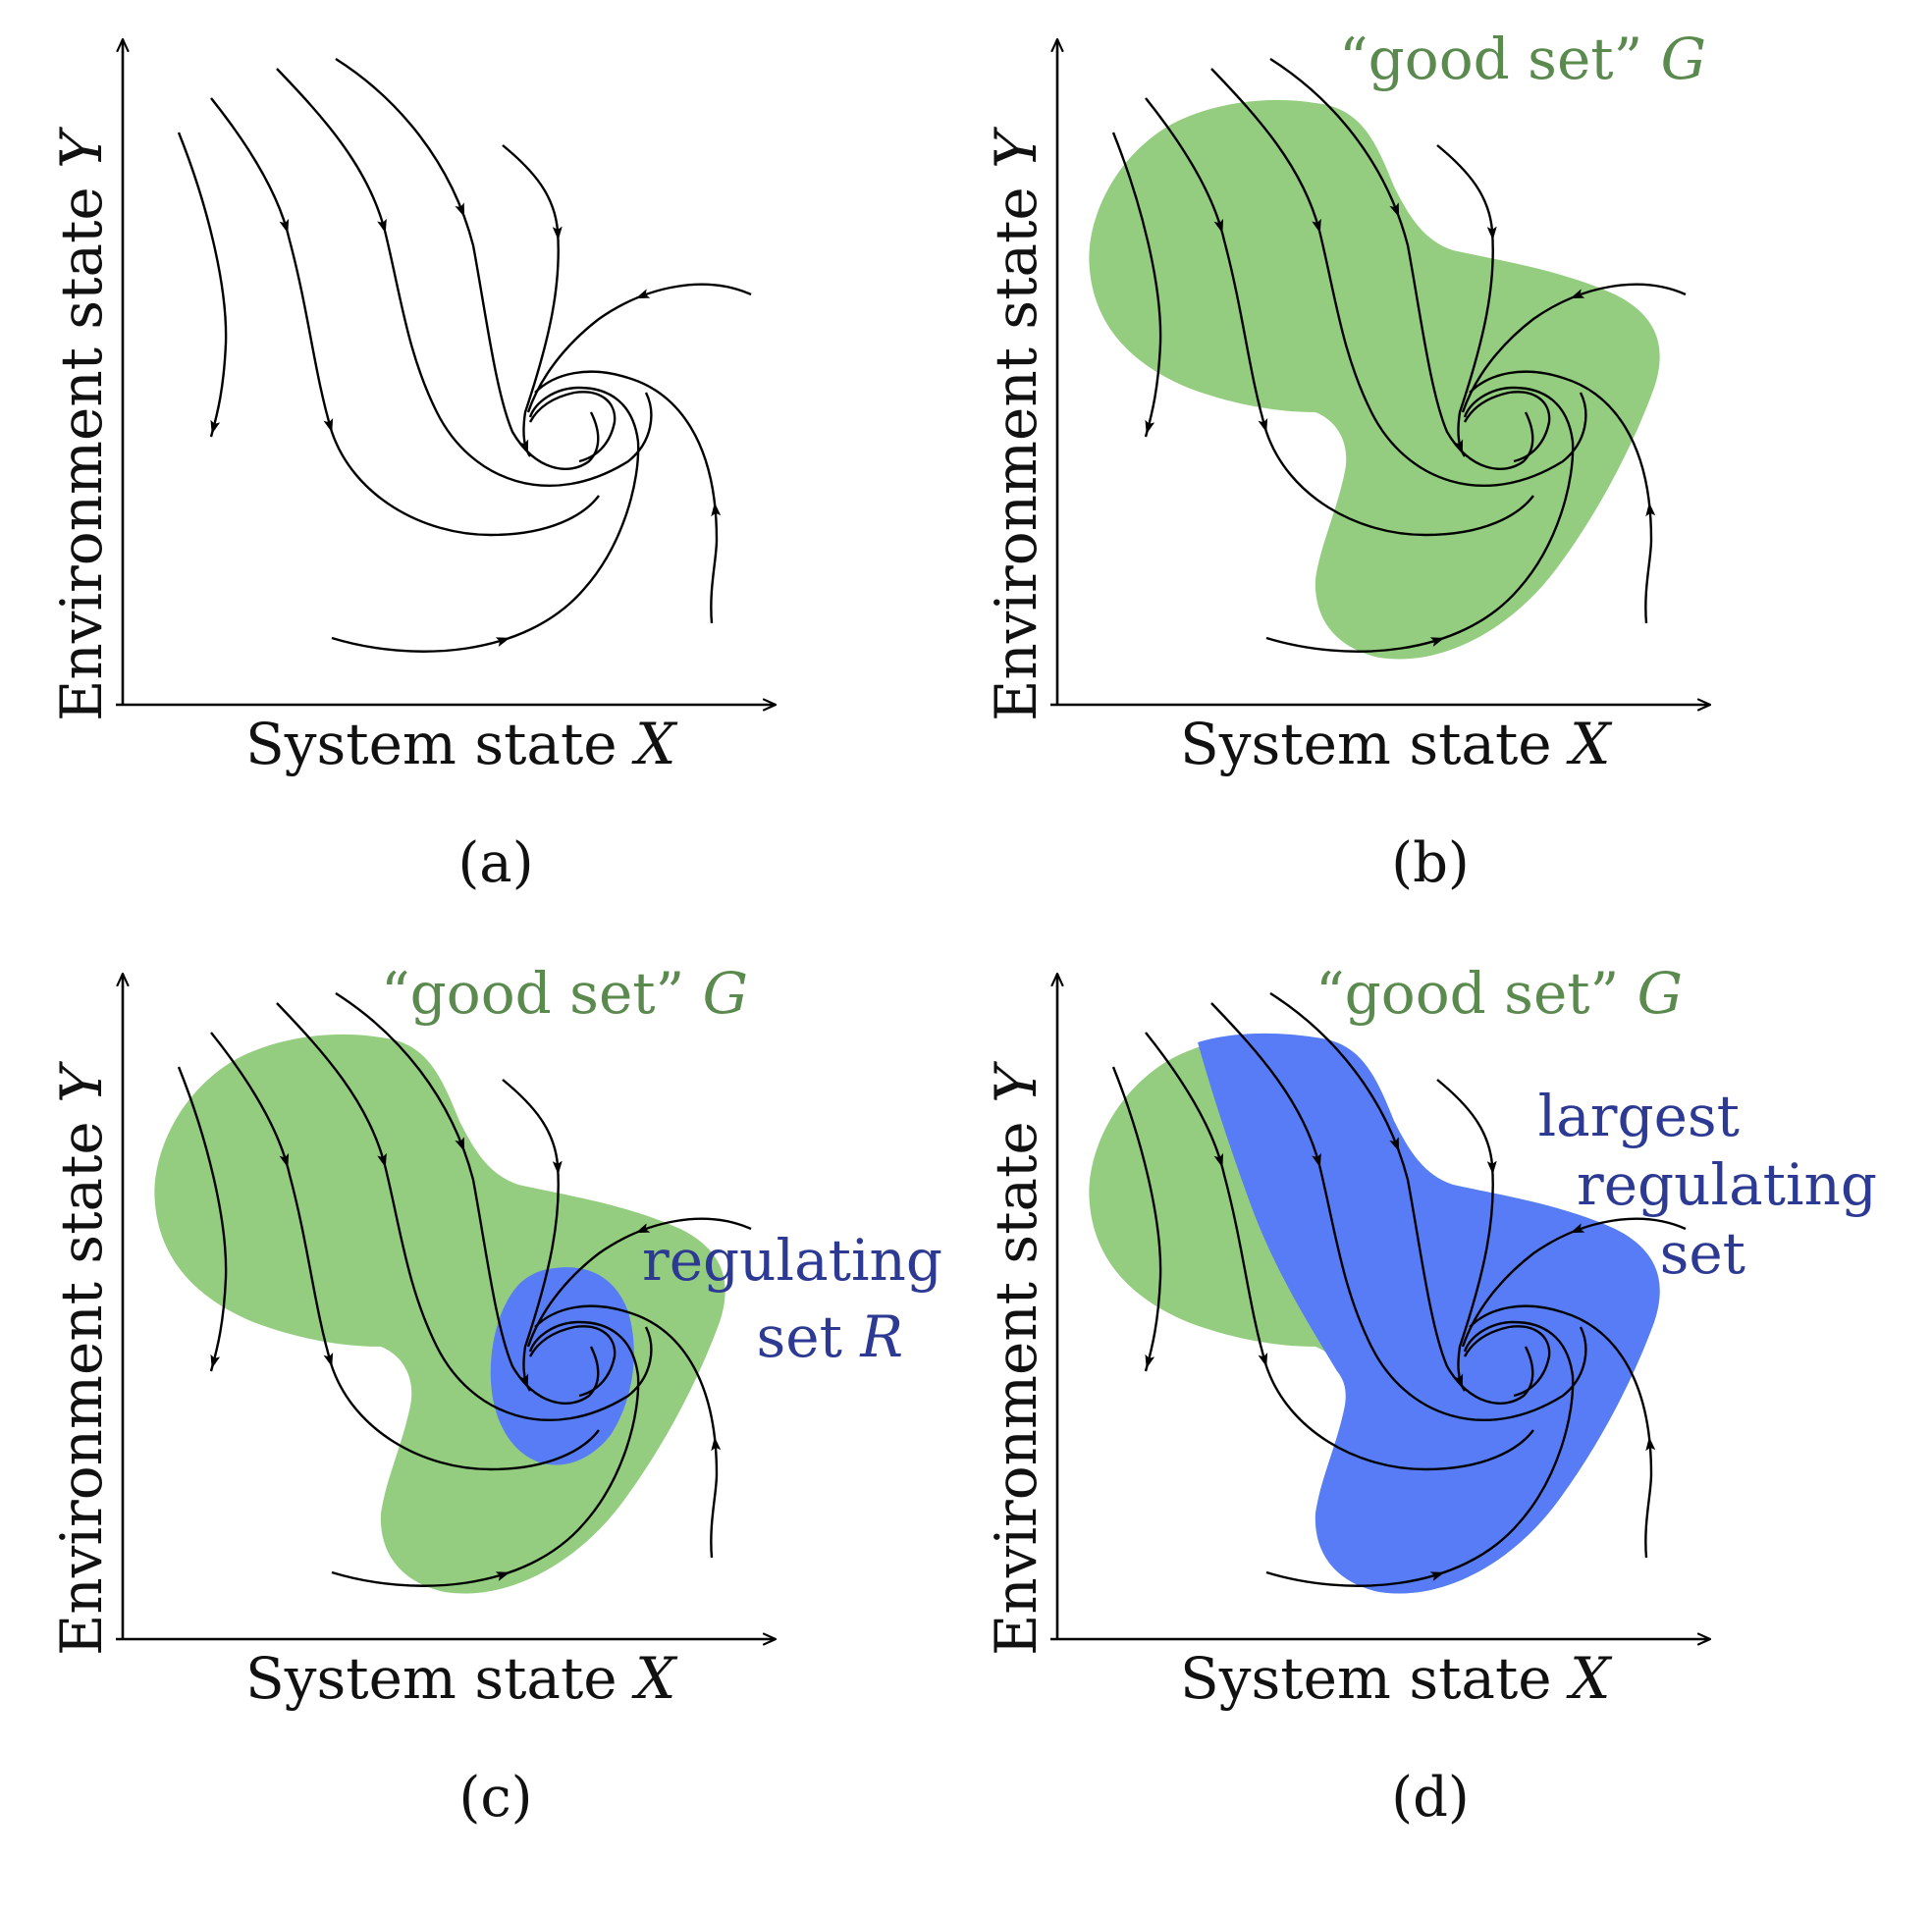 This screenshot has width=1932, height=1912. Describe the element at coordinates (495, 863) in the screenshot. I see `panel-caption: (a)` at that location.